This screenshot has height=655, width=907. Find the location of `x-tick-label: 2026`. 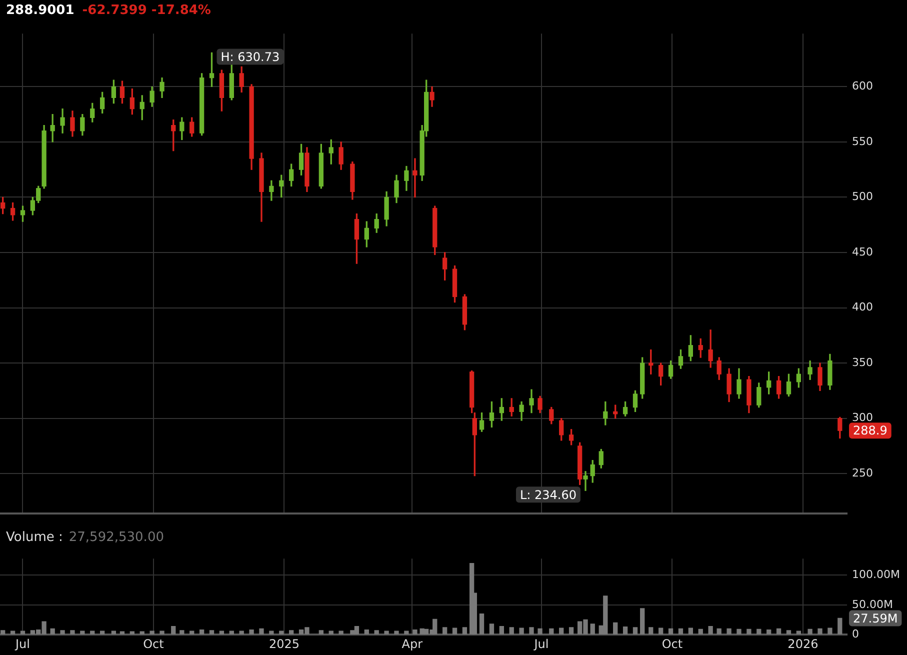

x-tick-label: 2026 is located at coordinates (803, 643).